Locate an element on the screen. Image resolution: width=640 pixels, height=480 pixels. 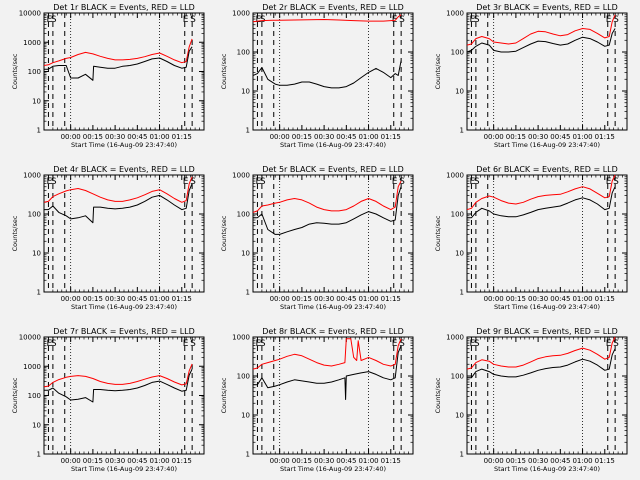
panel-title: Det 8r BLACK = Events, RED = LLD is located at coordinates (333, 331).